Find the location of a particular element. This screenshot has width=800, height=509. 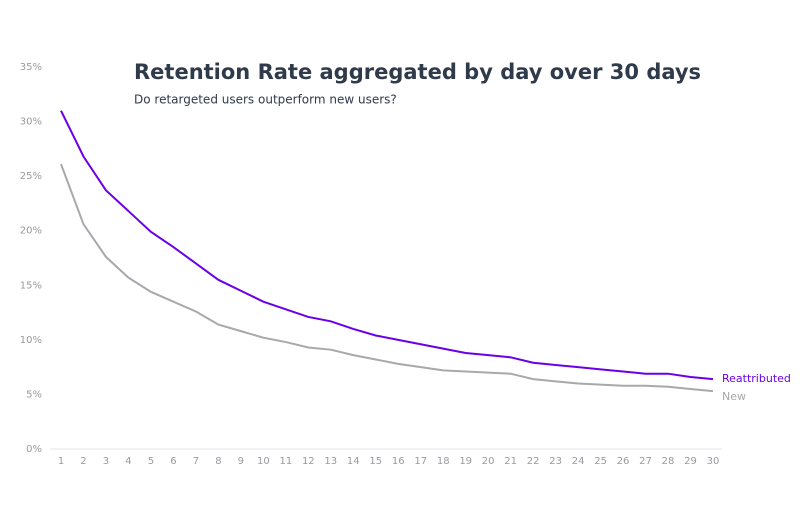

x-tick-label: 15 is located at coordinates (375, 461).